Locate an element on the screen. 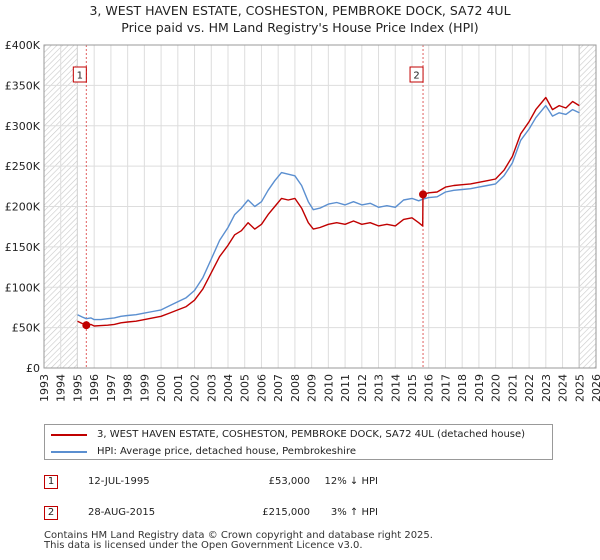  x-tick-label: 2014 is located at coordinates (395, 388).